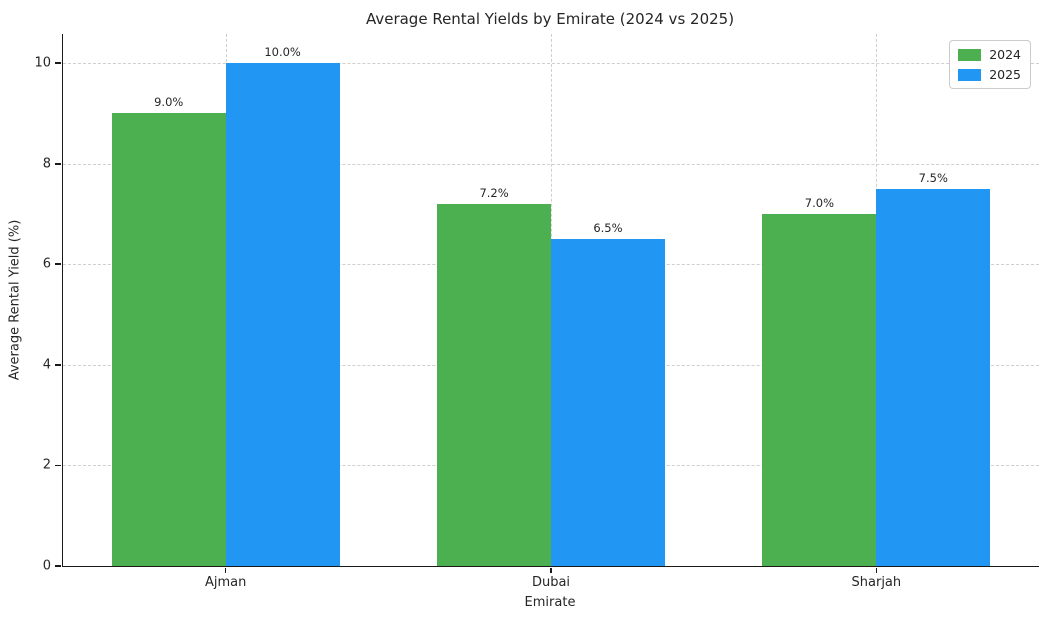 This screenshot has width=1047, height=624. What do you see at coordinates (608, 228) in the screenshot?
I see `bar-value-label: 6.5%` at bounding box center [608, 228].